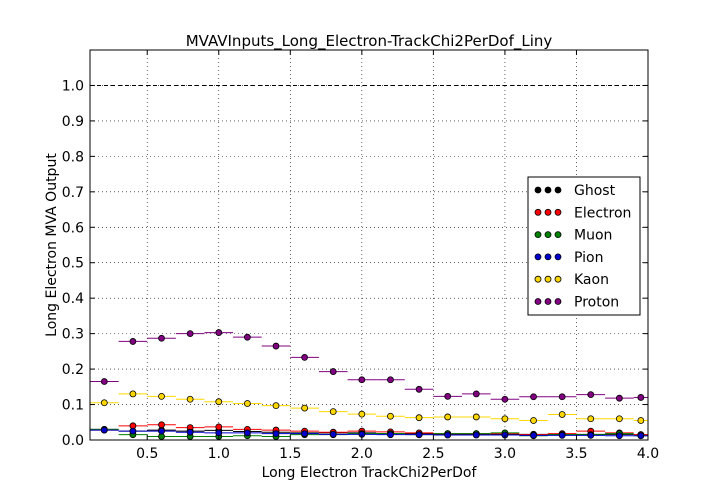  What do you see at coordinates (568, 258) in the screenshot?
I see `legend-item-pion: Pion` at bounding box center [568, 258].